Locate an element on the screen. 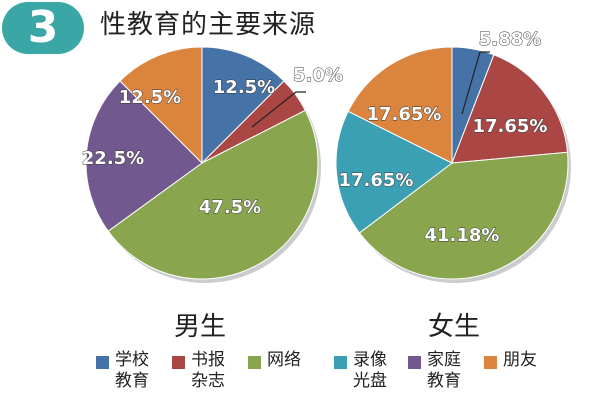 This screenshot has width=589, height=403. male-chart-title: 男生 is located at coordinates (199, 327).